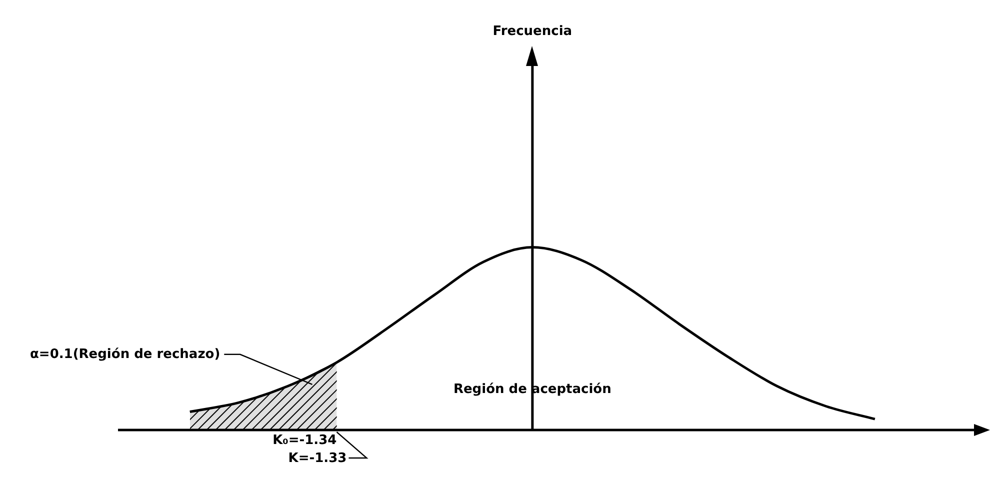 The height and width of the screenshot is (485, 999). Describe the element at coordinates (532, 390) in the screenshot. I see `annotation: Región de aceptación` at that location.